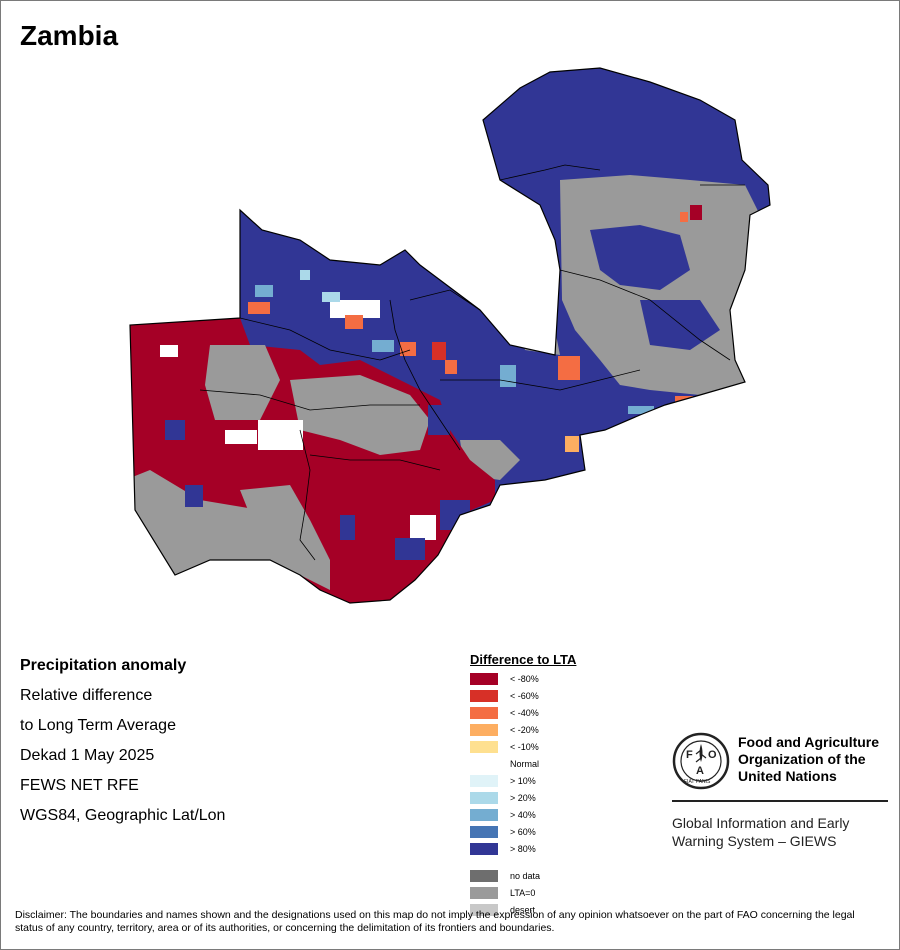 The image size is (900, 950). I want to click on legend-item: desert, so click(523, 910).